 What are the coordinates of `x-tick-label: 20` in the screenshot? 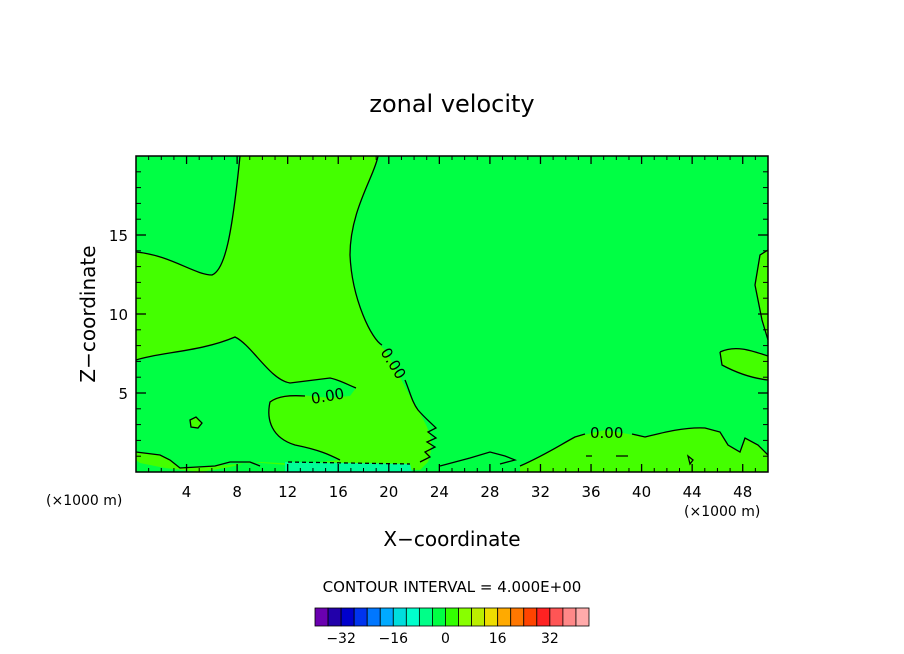 It's located at (388, 492).